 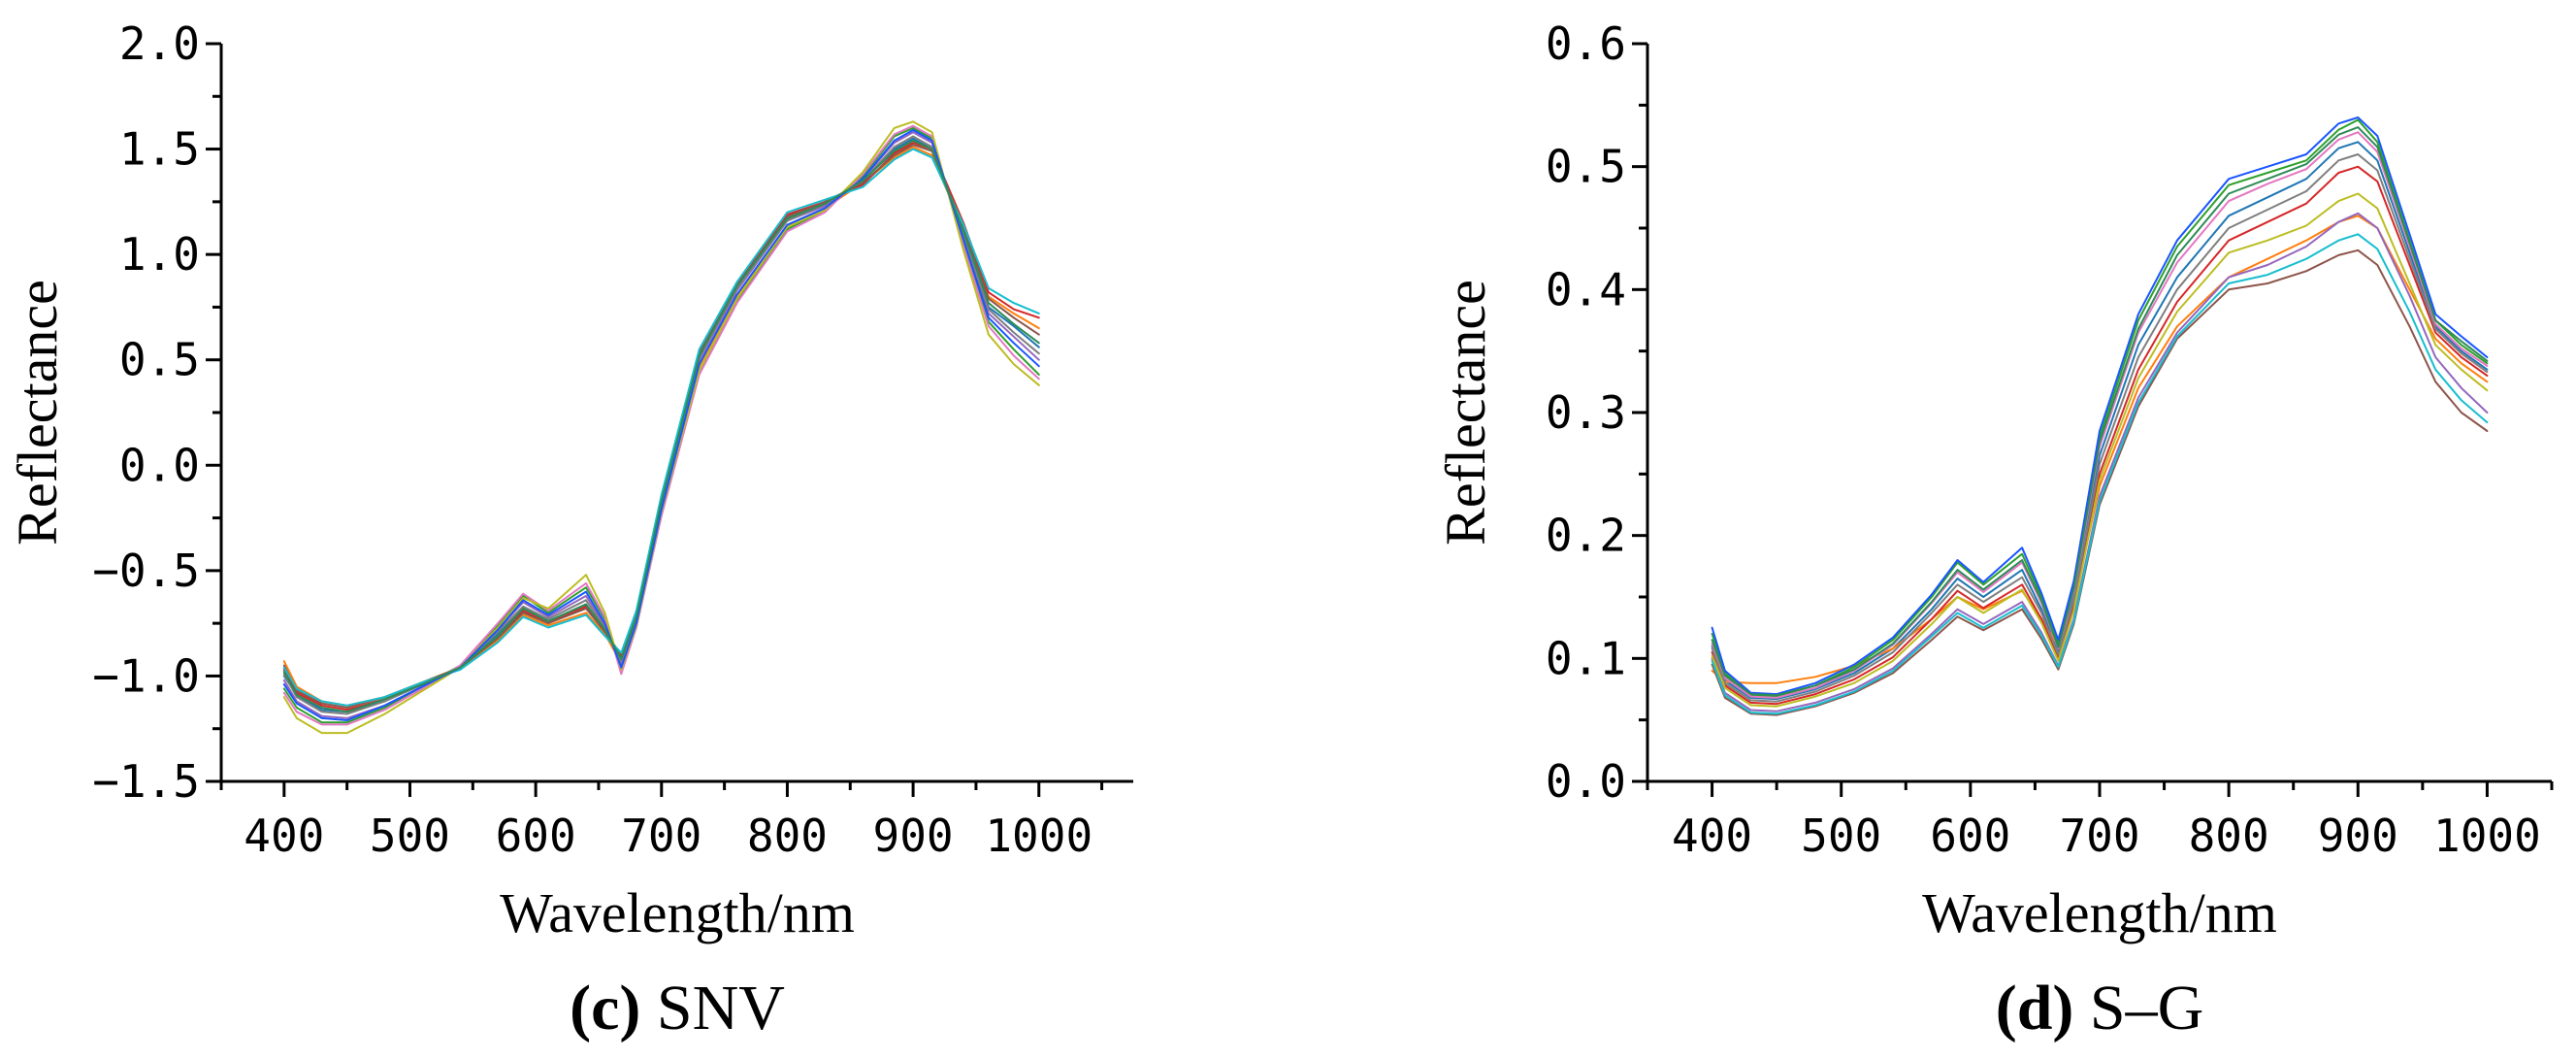 What do you see at coordinates (788, 836) in the screenshot?
I see `panel-c-xtick-label: 800` at bounding box center [788, 836].